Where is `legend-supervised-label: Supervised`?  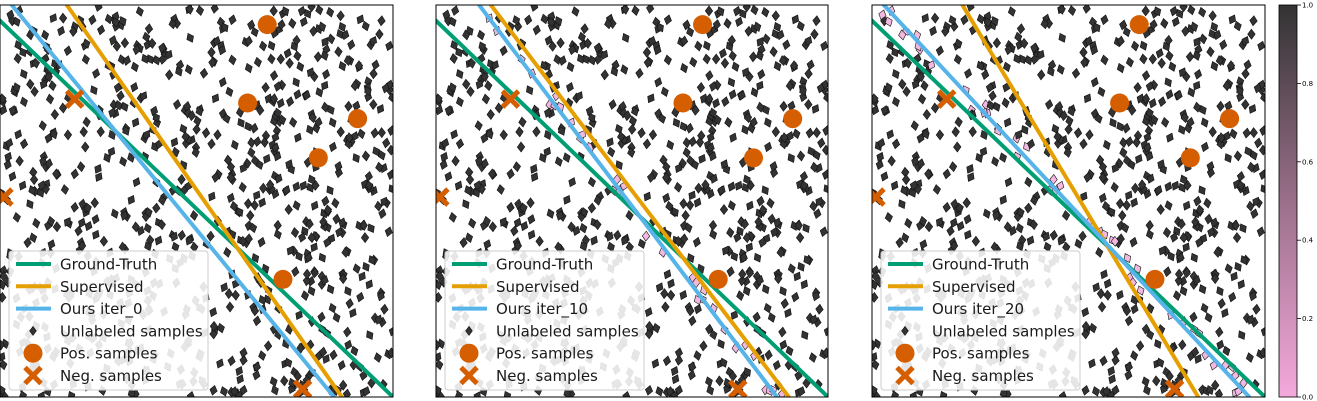 legend-supervised-label: Supervised is located at coordinates (102, 287).